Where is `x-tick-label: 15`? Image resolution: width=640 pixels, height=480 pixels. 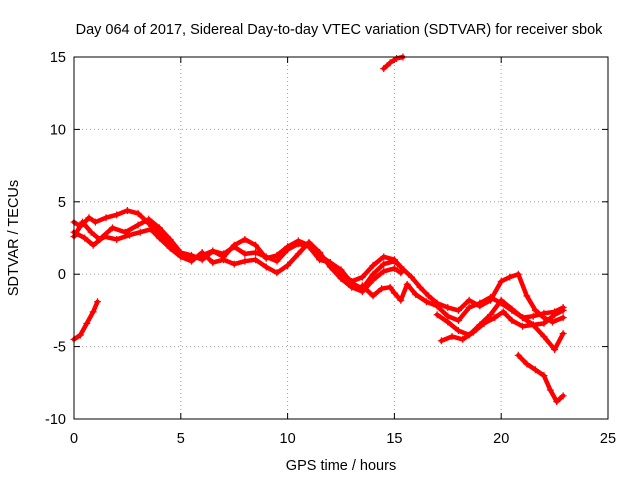
x-tick-label: 15 is located at coordinates (394, 439).